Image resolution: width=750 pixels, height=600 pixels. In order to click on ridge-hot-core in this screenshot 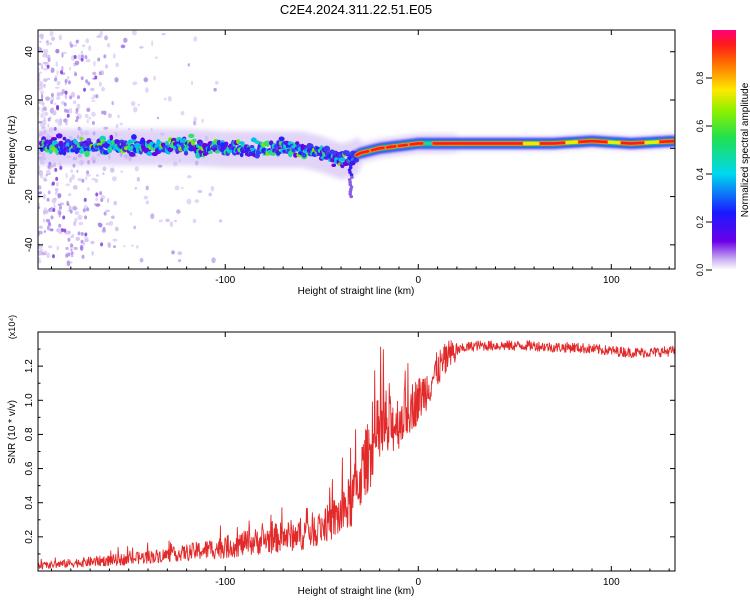, I will do `click(590, 141)`.